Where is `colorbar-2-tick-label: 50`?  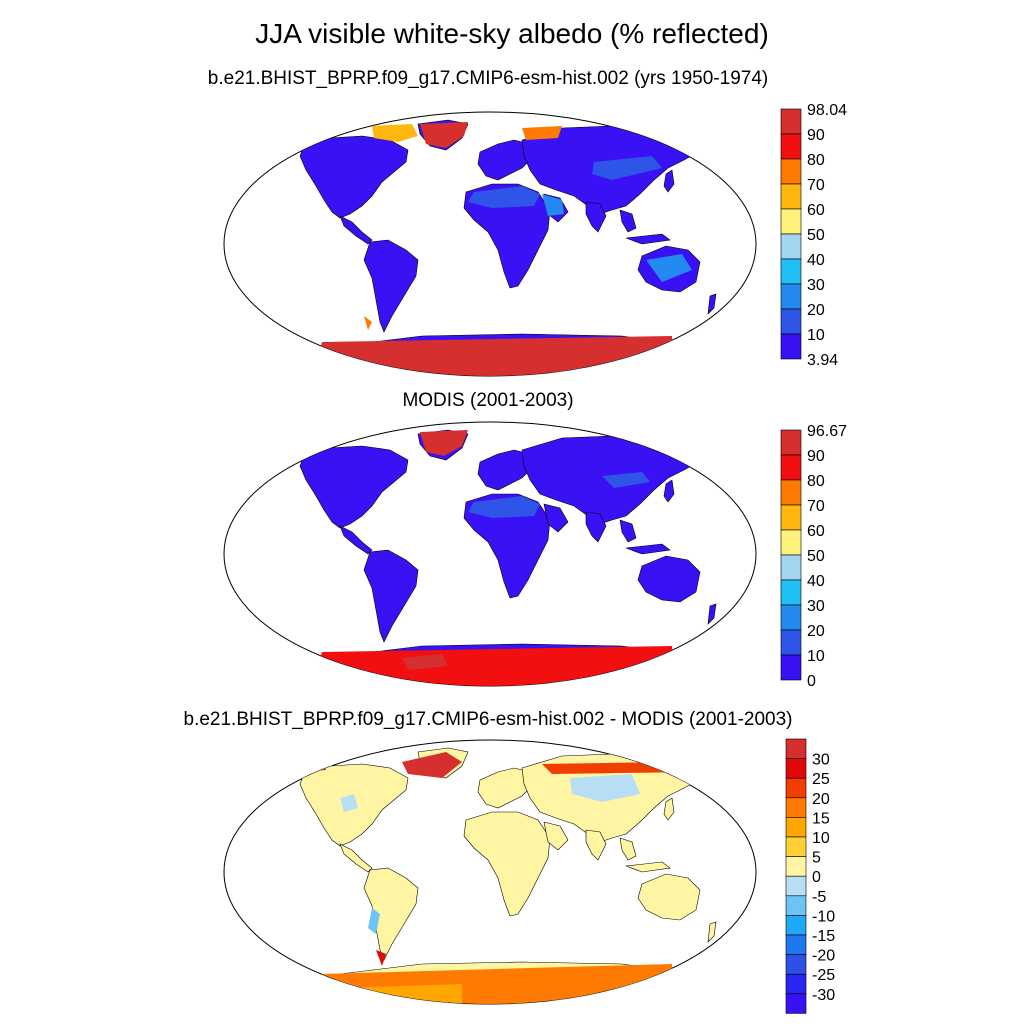 colorbar-2-tick-label: 50 is located at coordinates (816, 556).